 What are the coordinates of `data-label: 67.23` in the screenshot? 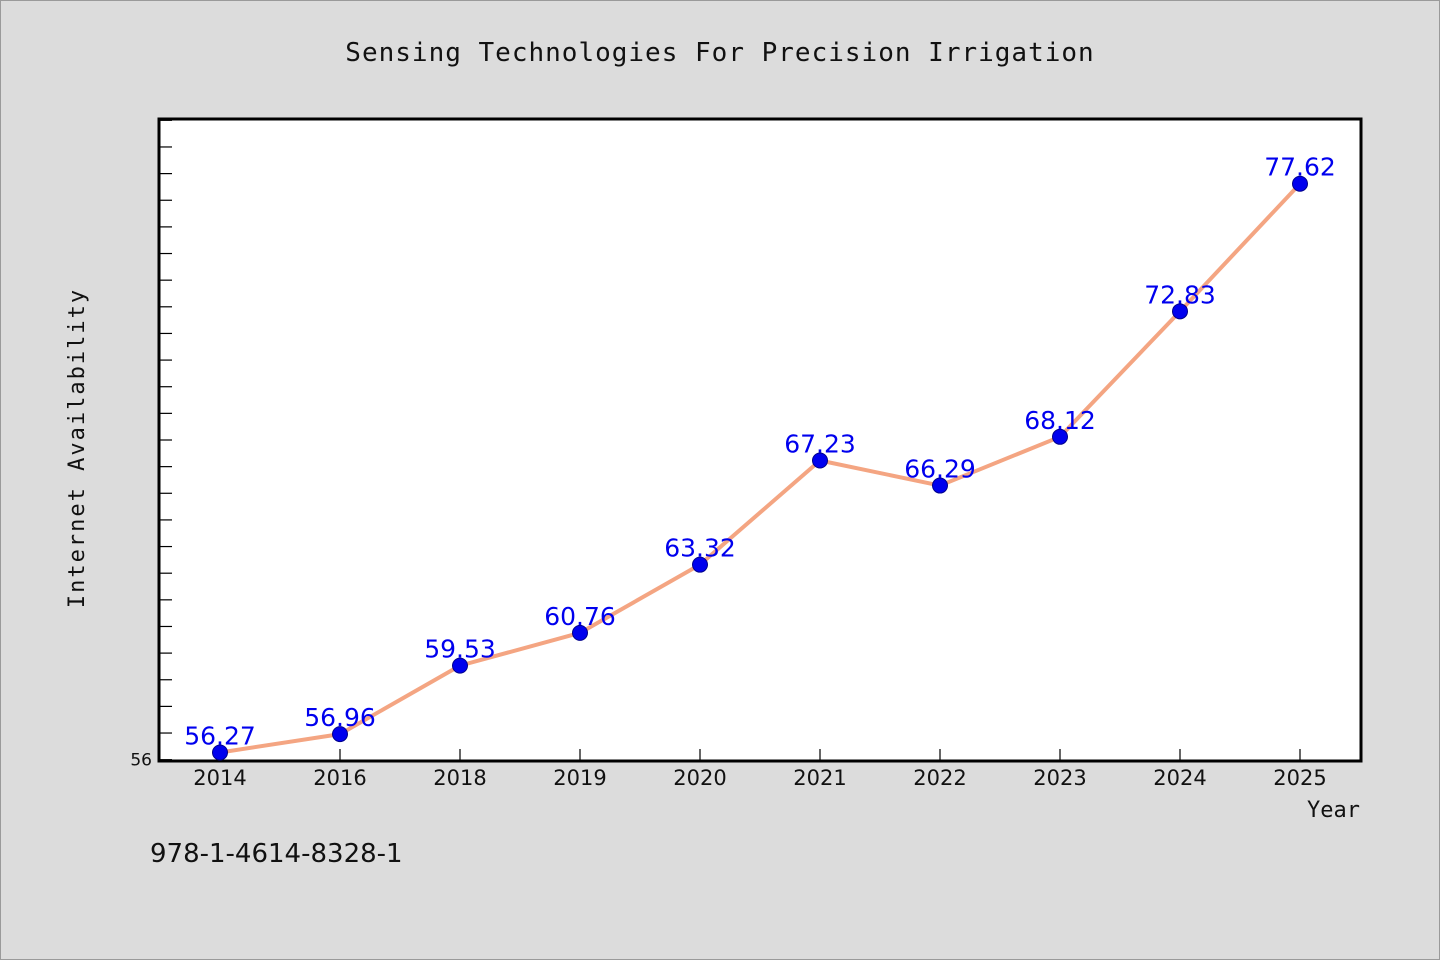 It's located at (820, 444).